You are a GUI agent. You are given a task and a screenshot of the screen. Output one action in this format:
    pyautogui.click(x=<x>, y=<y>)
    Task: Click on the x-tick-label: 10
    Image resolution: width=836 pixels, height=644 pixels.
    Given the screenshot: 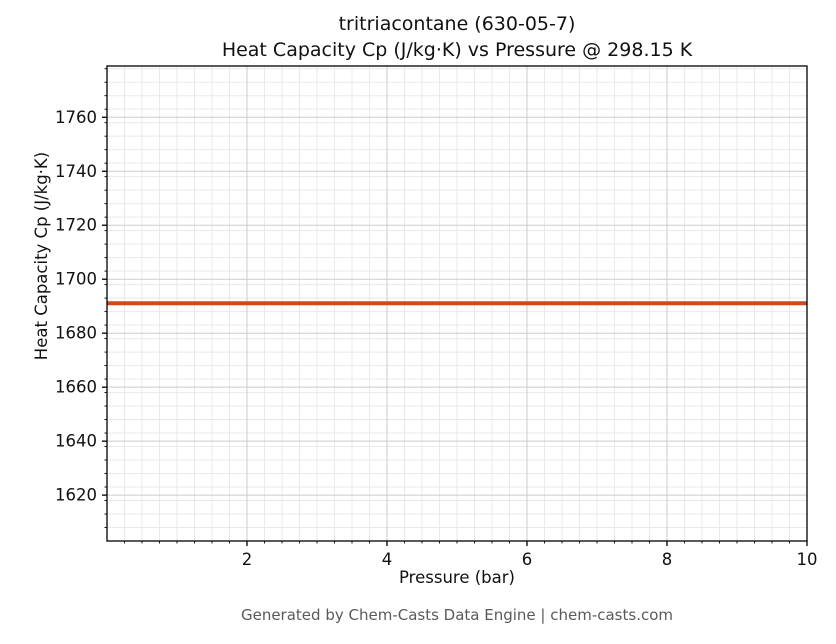 What is the action you would take?
    pyautogui.click(x=807, y=559)
    